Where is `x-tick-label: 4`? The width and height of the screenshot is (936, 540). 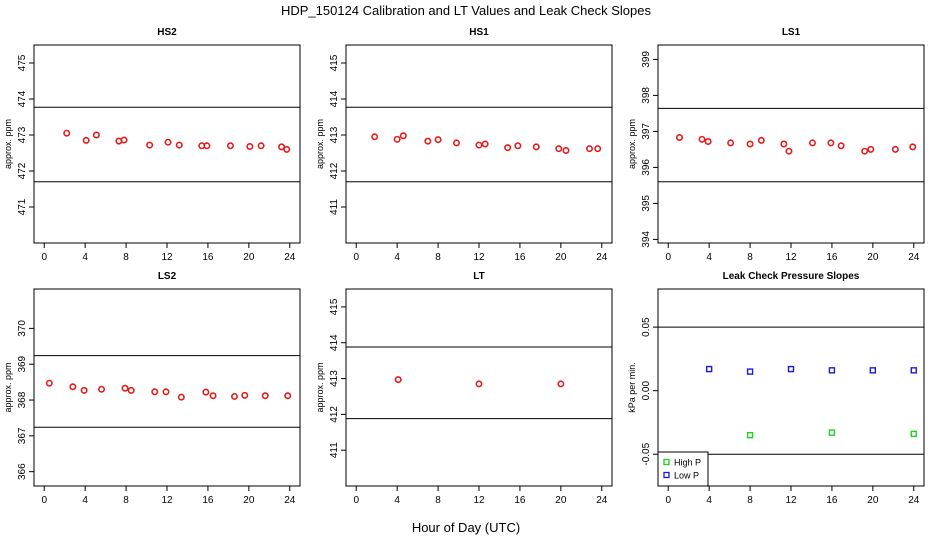 x-tick-label: 4 is located at coordinates (709, 257).